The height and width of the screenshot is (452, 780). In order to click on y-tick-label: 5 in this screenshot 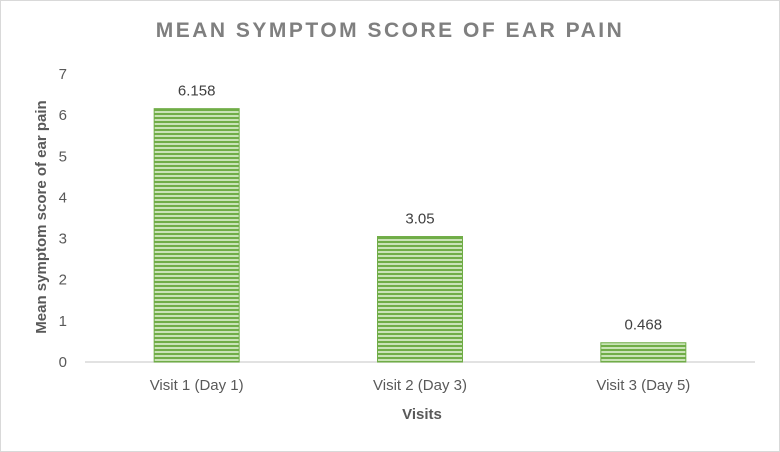, I will do `click(63, 156)`.